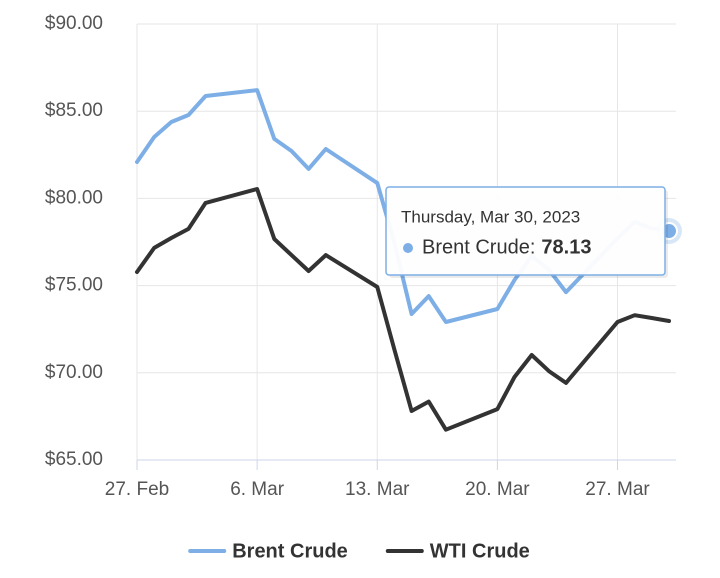 Image resolution: width=720 pixels, height=578 pixels. I want to click on y-tick-label: $80.00, so click(74, 197).